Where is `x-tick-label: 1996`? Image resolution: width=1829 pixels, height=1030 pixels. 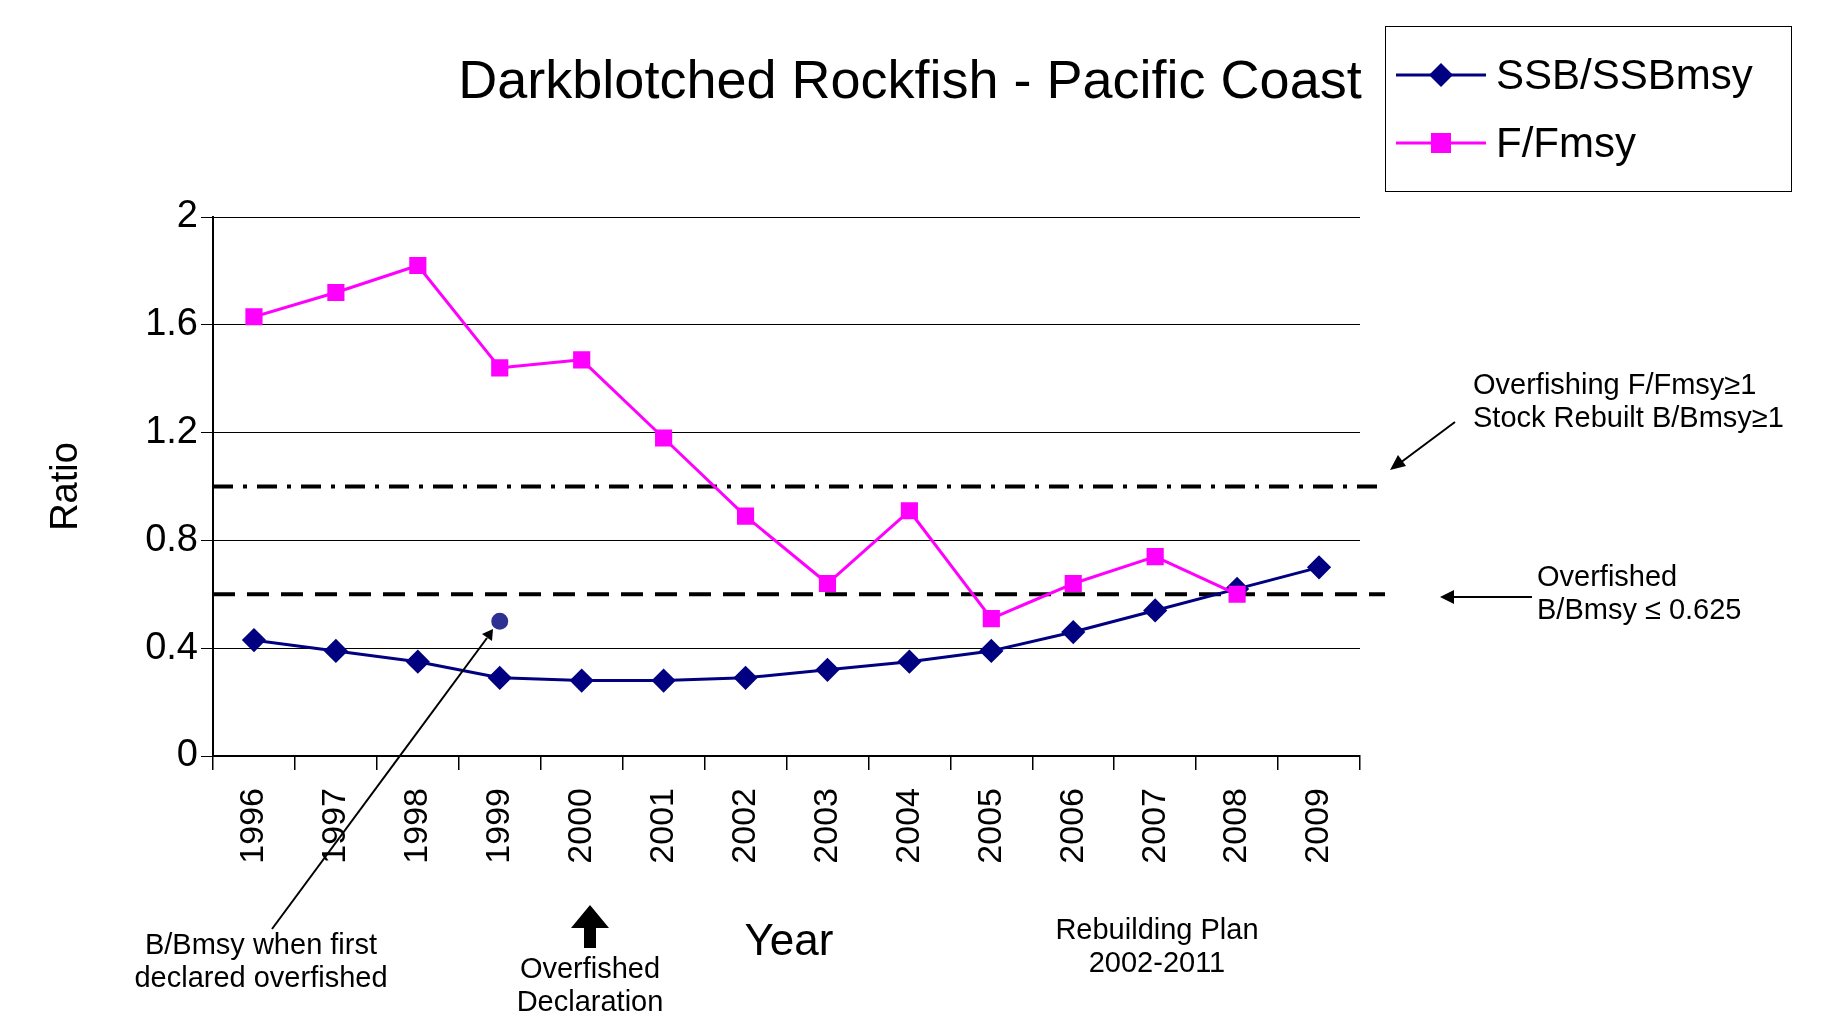 x-tick-label: 1996 is located at coordinates (251, 826).